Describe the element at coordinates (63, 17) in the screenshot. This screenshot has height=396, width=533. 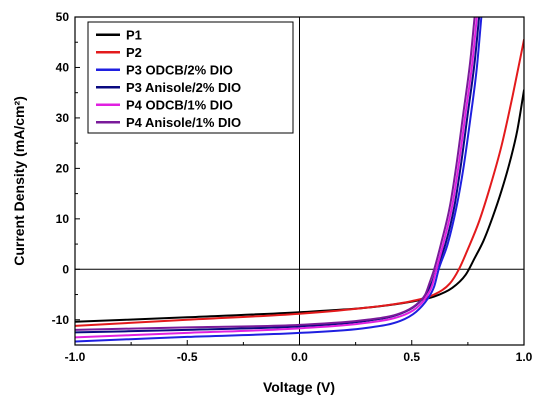
I see `y-tick-label: 50` at that location.